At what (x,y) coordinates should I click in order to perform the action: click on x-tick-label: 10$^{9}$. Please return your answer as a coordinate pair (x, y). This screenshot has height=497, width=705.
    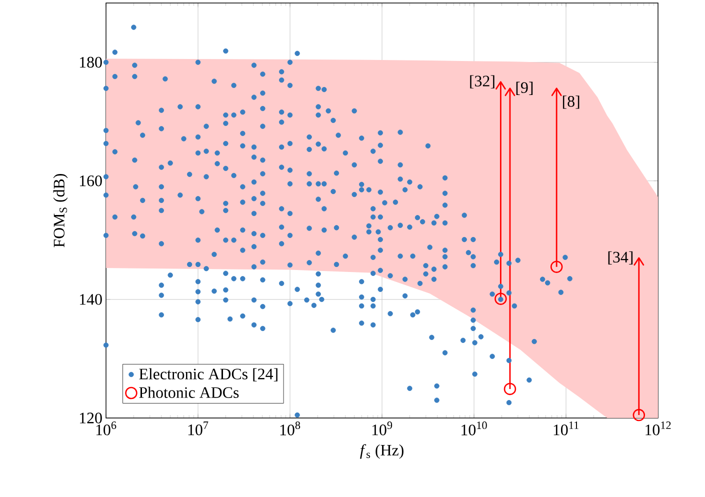
    Looking at the image, I should click on (382, 429).